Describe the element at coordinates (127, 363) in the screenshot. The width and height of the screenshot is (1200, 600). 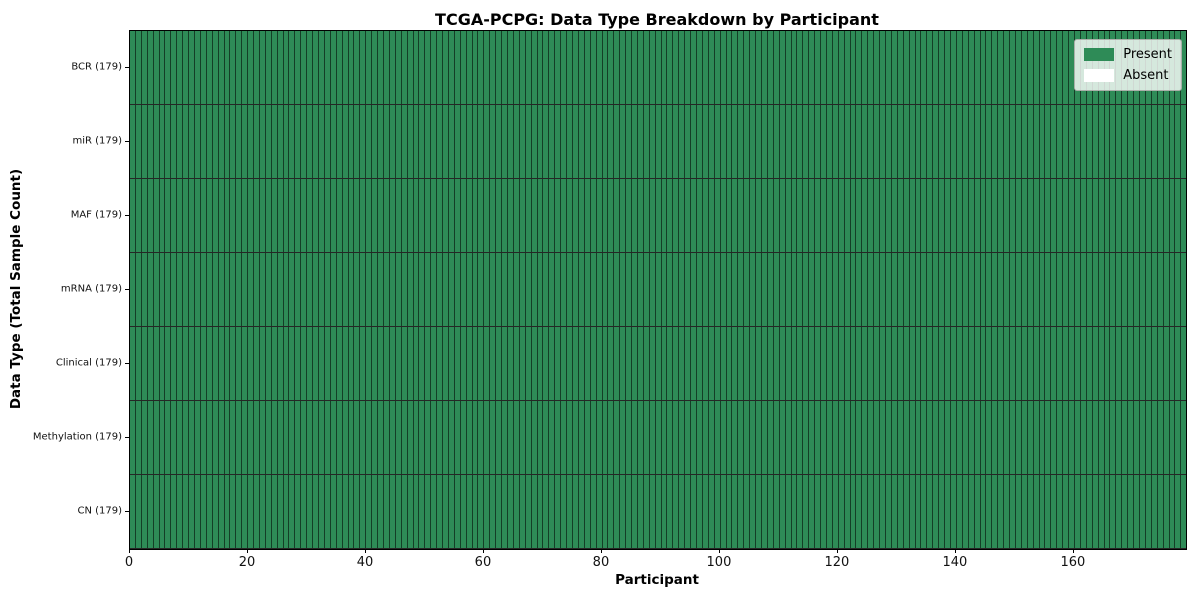
I see `y-tick-mark` at that location.